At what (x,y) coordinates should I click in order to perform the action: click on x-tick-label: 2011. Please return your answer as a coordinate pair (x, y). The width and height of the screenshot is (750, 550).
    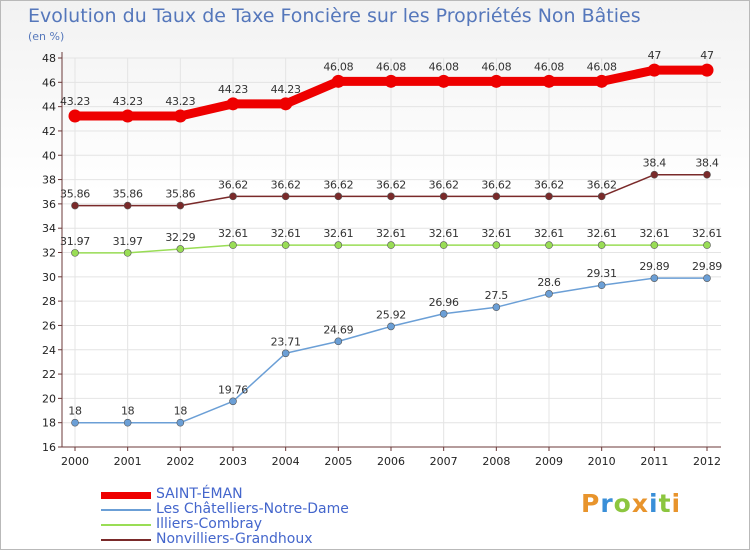
    Looking at the image, I should click on (654, 461).